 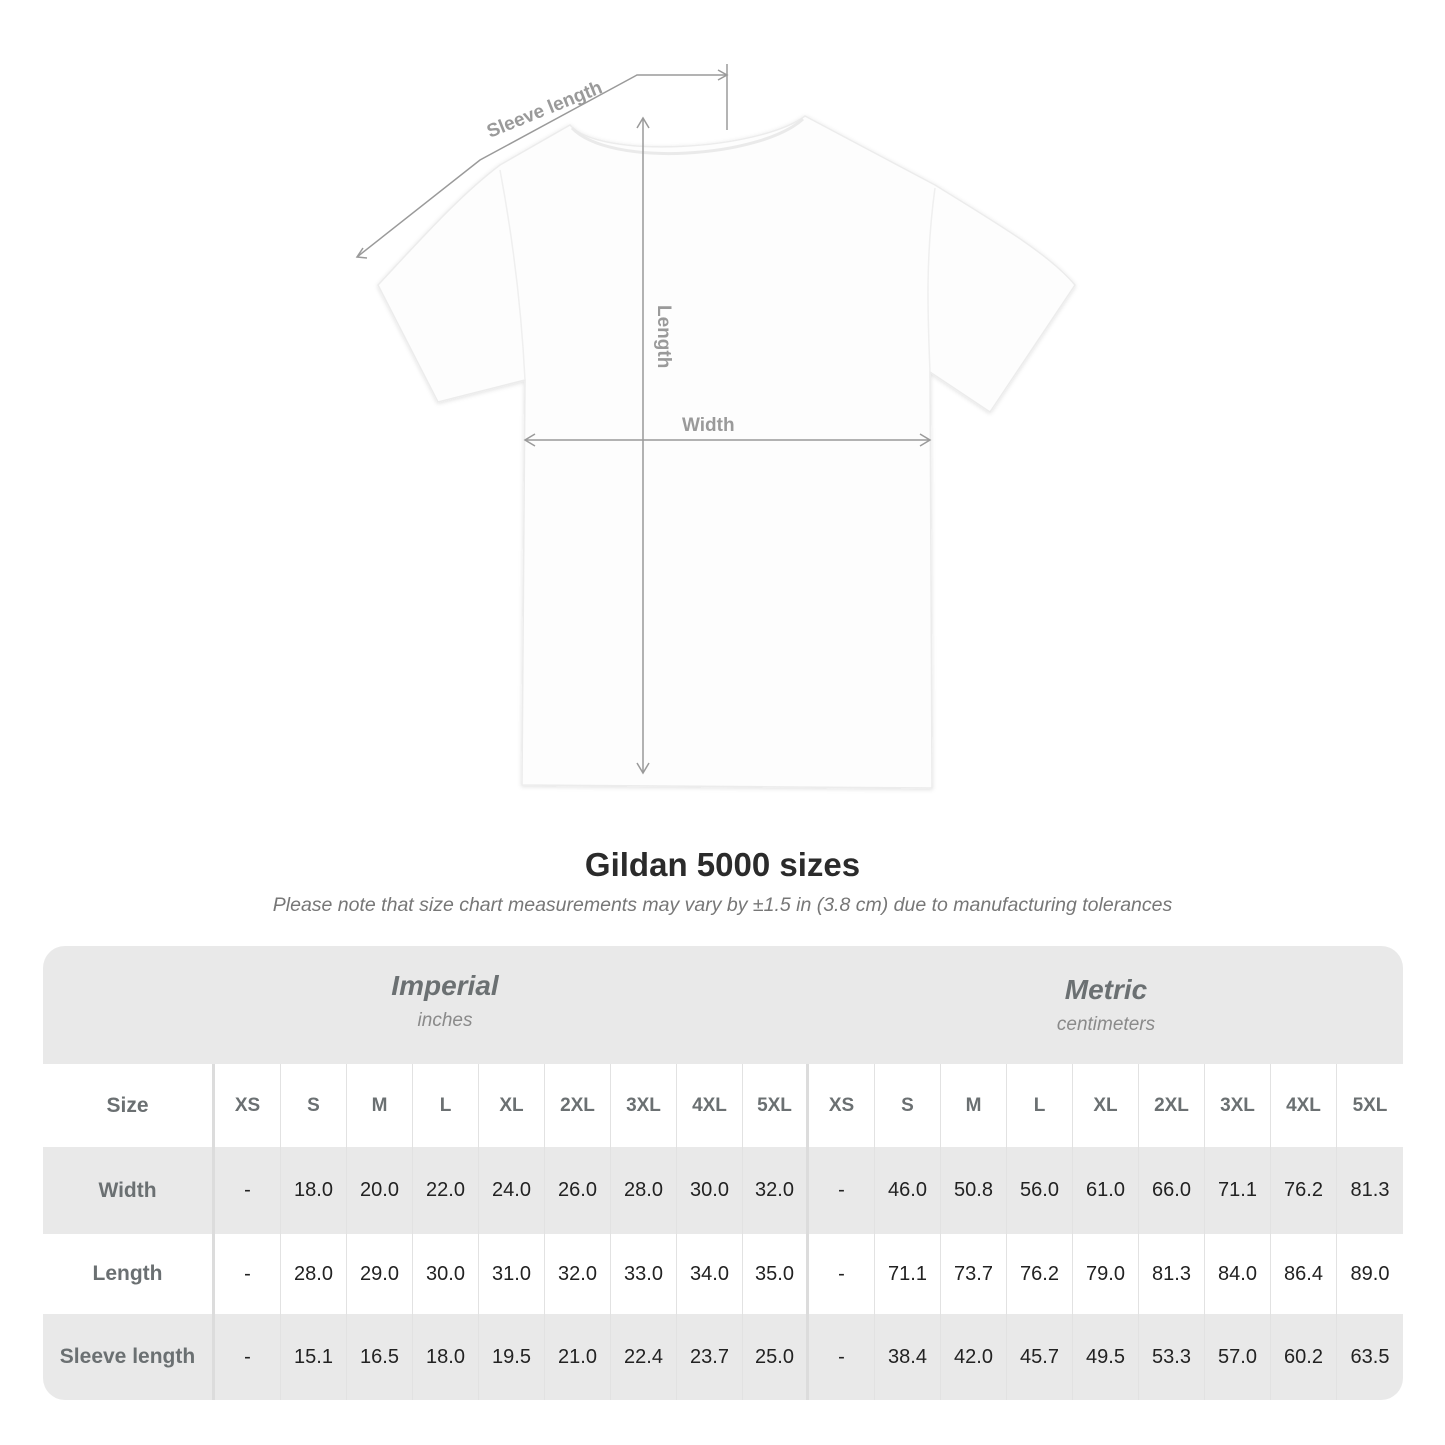 I want to click on imperial-size-header: 3XL, so click(x=644, y=1105).